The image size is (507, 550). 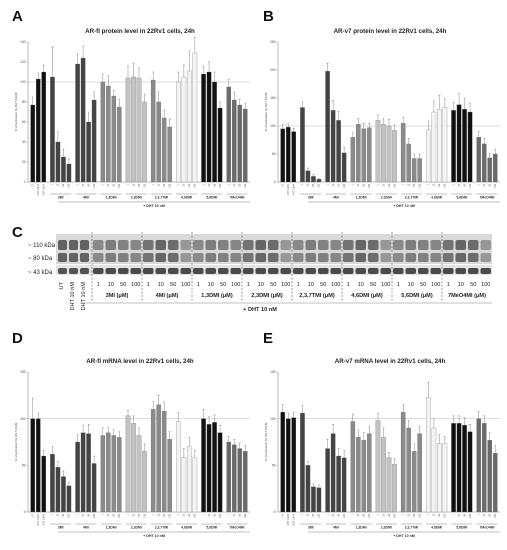 I want to click on panel-letter-c: C, so click(x=17, y=232).